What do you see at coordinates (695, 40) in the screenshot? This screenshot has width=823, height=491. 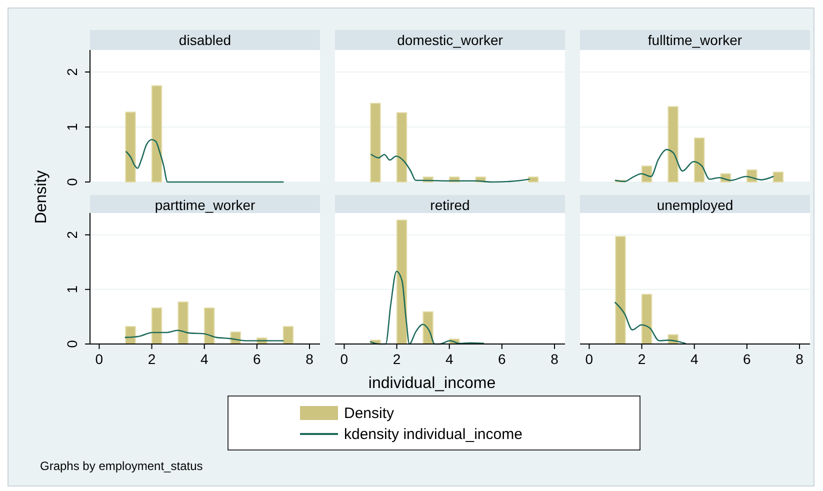 I see `chart-title: fulltime_worker` at bounding box center [695, 40].